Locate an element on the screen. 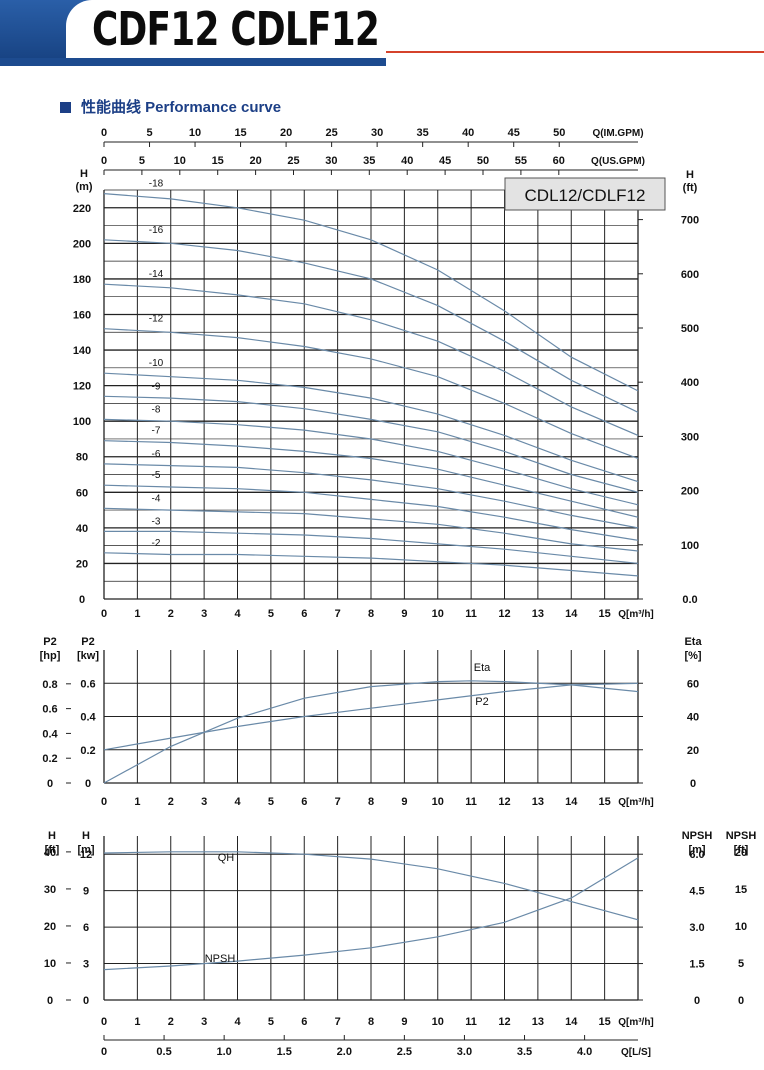 This screenshot has width=764, height=1070. stage-curve-label: -2 is located at coordinates (156, 543).